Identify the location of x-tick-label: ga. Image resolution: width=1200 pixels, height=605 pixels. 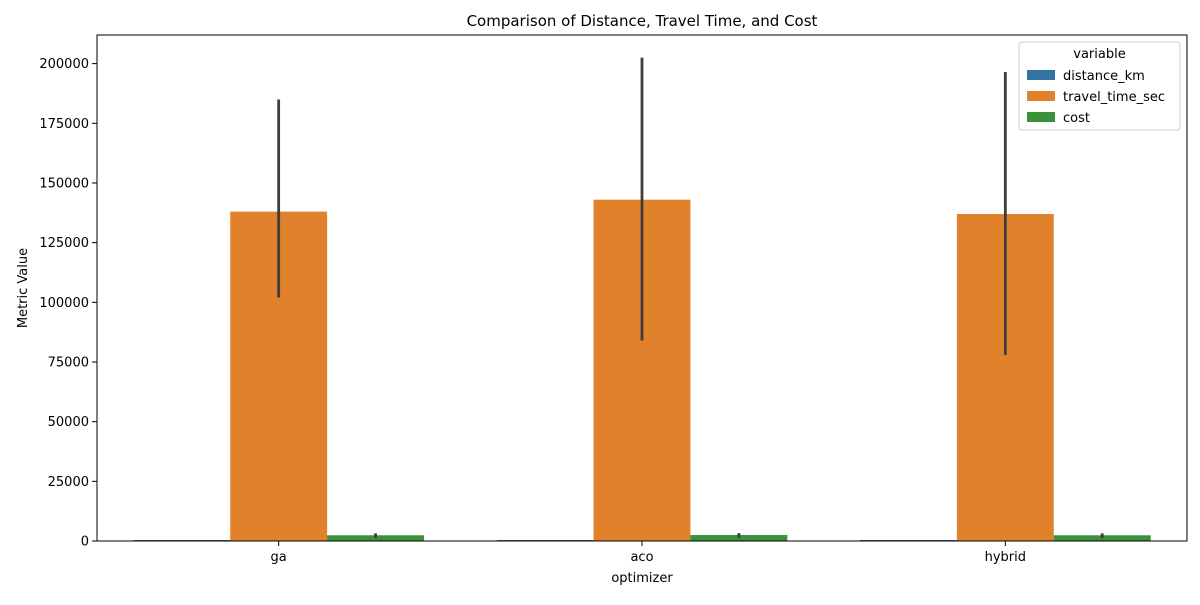
(279, 557).